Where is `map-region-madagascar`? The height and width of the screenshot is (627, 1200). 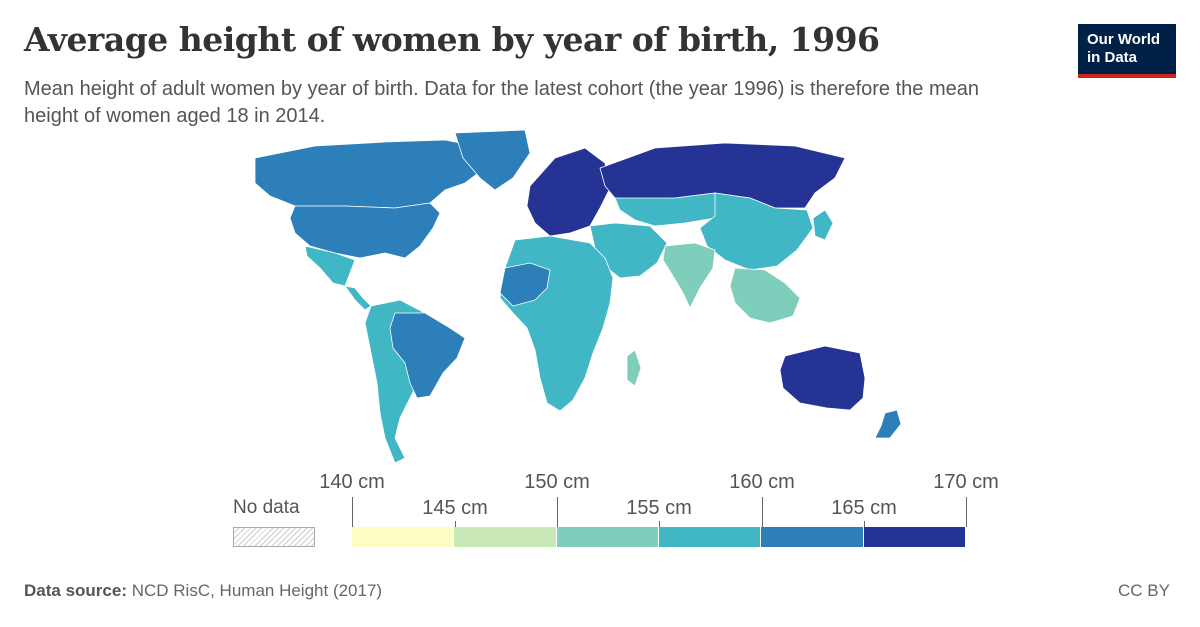
map-region-madagascar is located at coordinates (634, 368).